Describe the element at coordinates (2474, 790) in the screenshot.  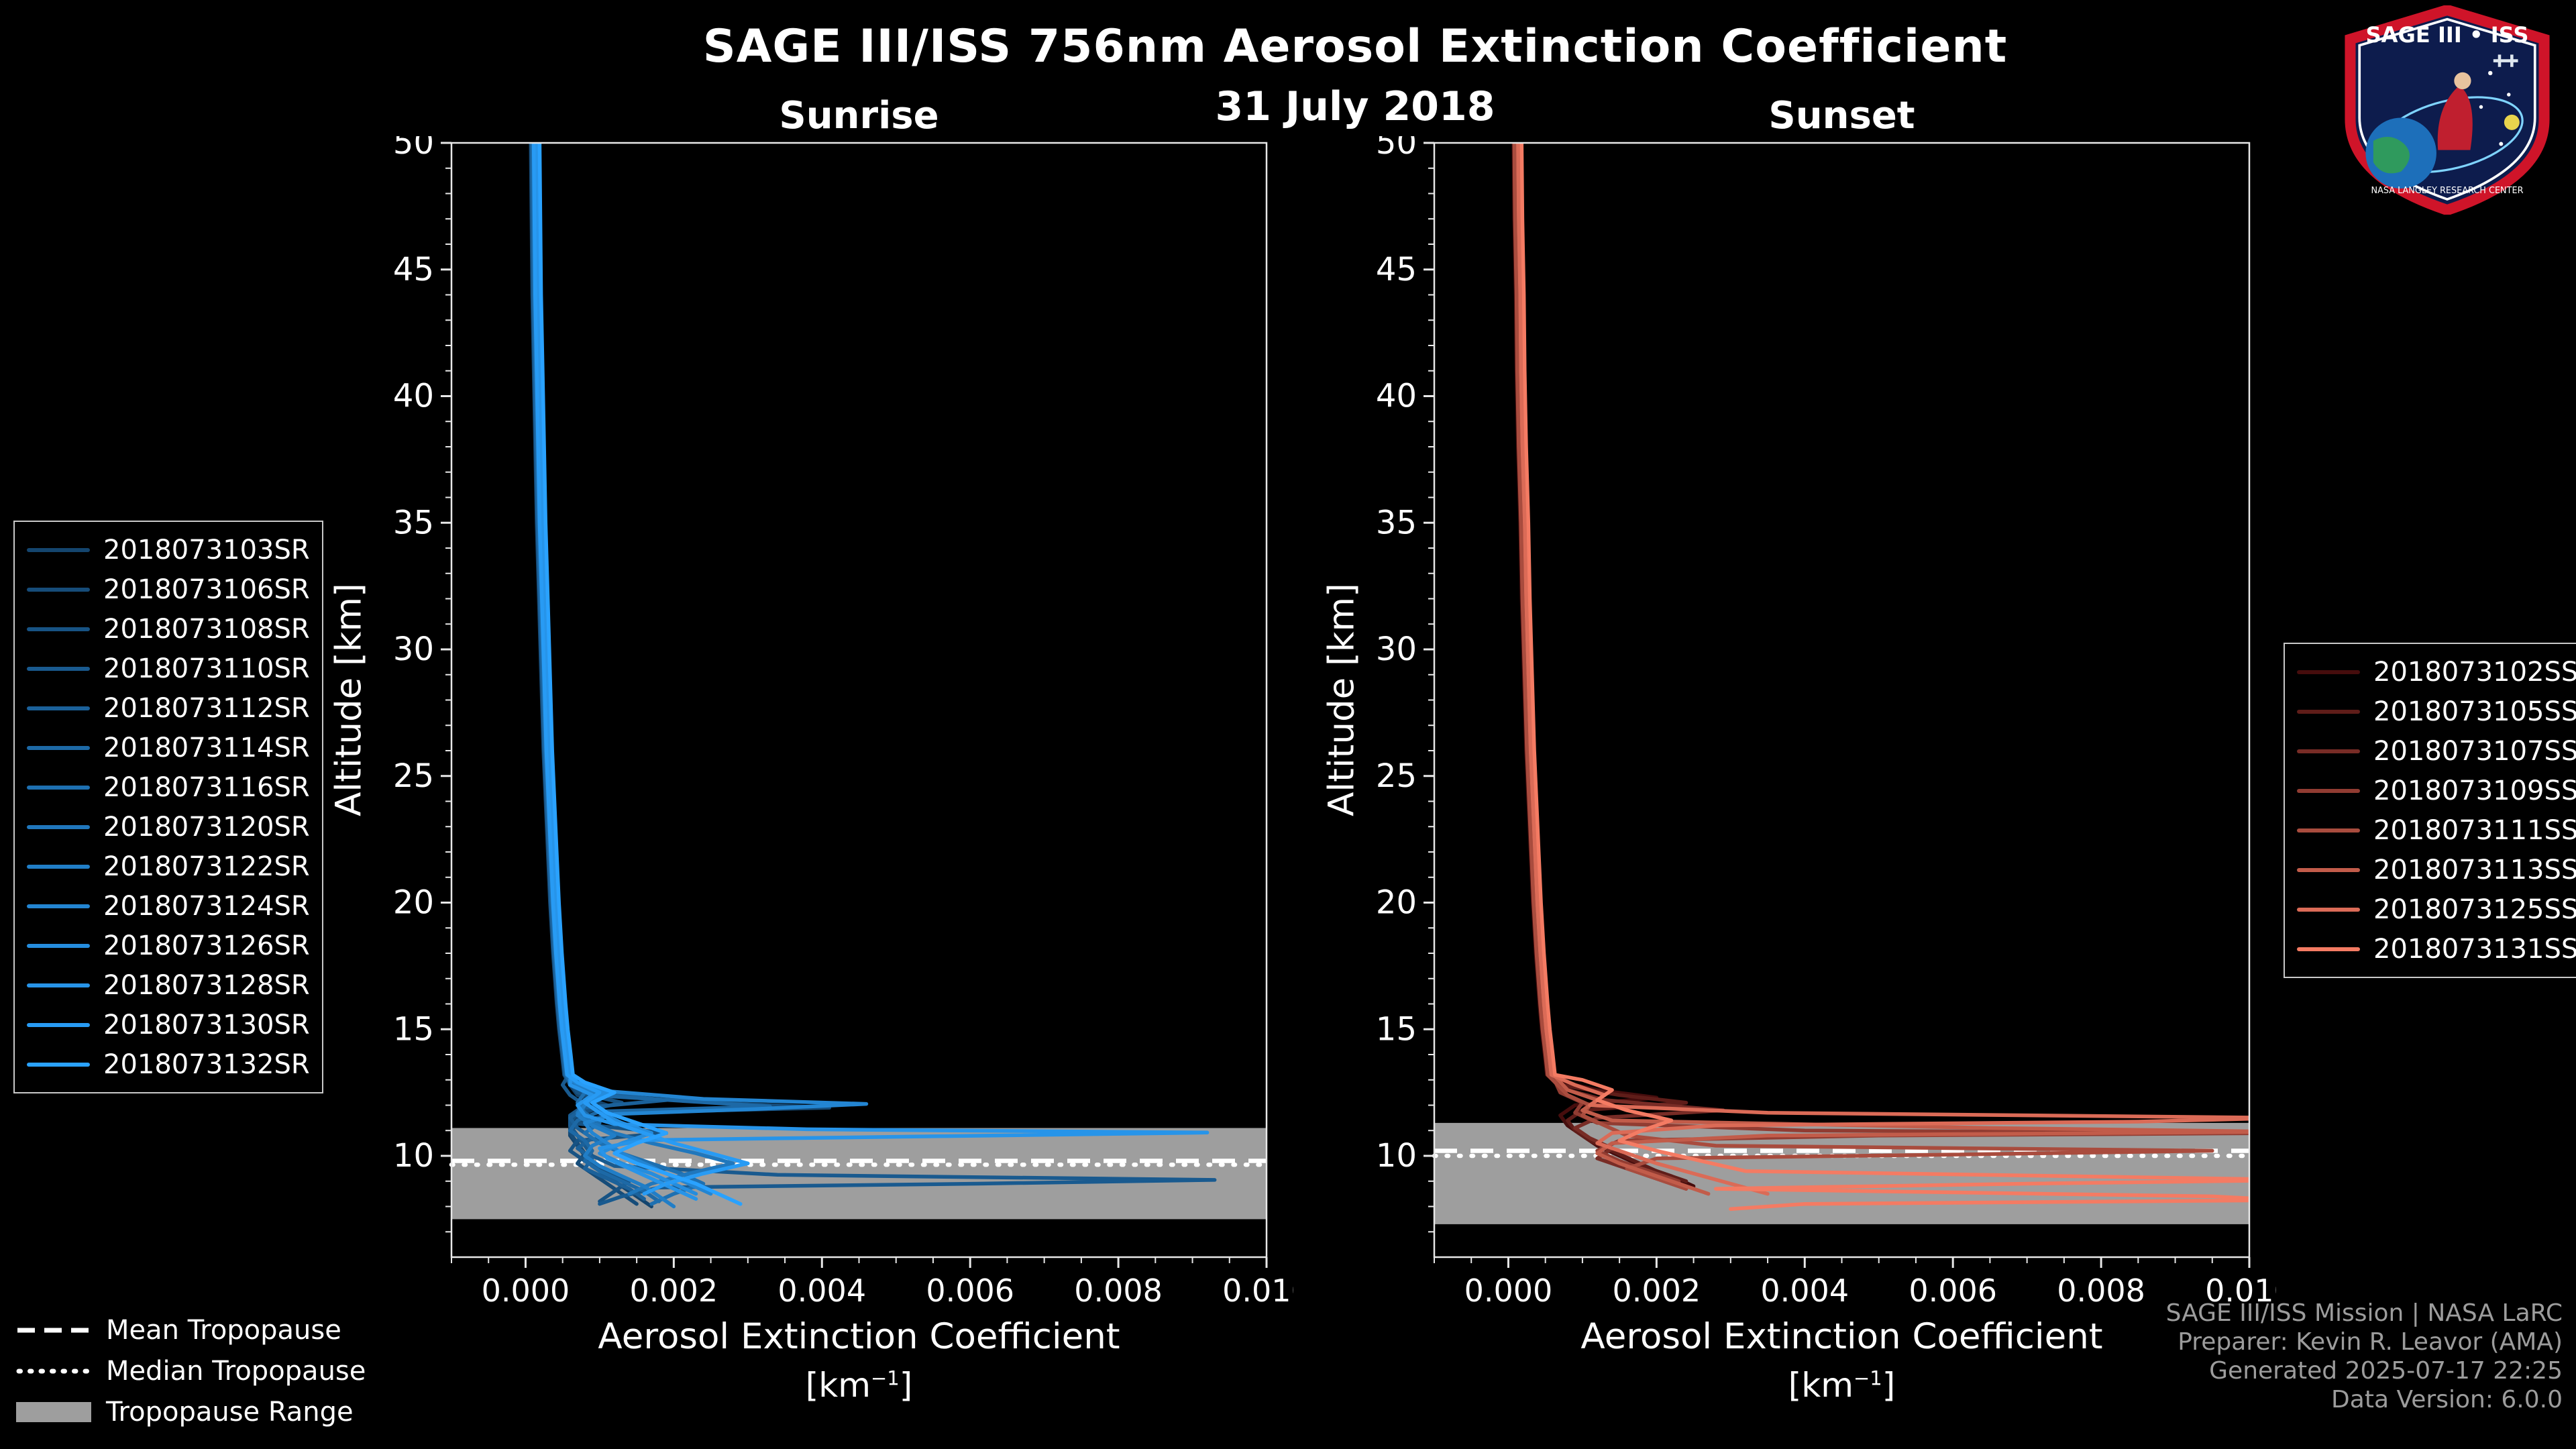
I see `series-label: 2018073109SS` at that location.